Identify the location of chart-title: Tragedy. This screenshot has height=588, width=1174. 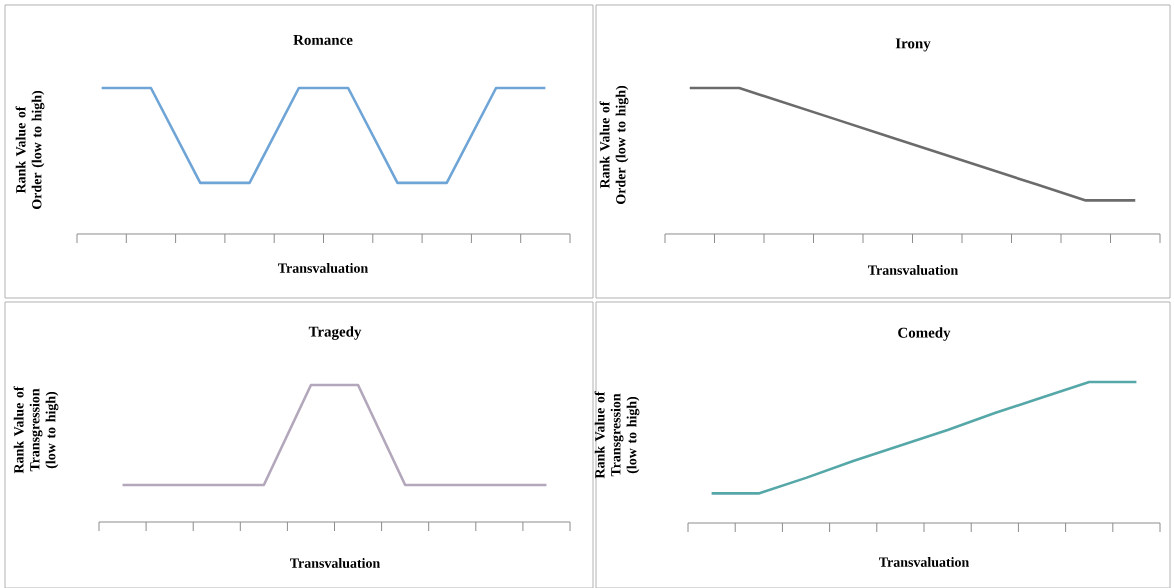
(335, 333).